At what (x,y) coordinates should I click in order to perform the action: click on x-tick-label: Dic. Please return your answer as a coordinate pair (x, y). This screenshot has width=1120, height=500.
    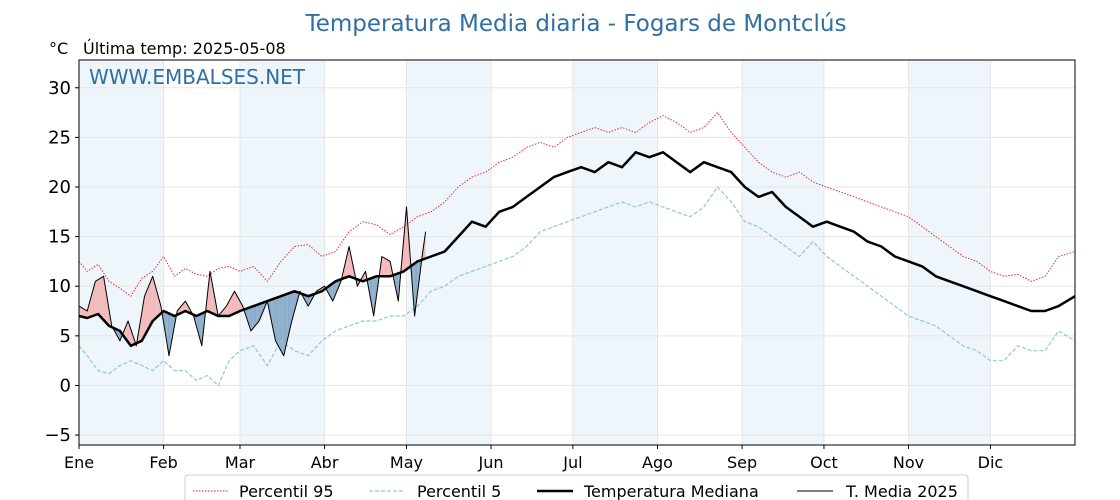
    Looking at the image, I should click on (991, 462).